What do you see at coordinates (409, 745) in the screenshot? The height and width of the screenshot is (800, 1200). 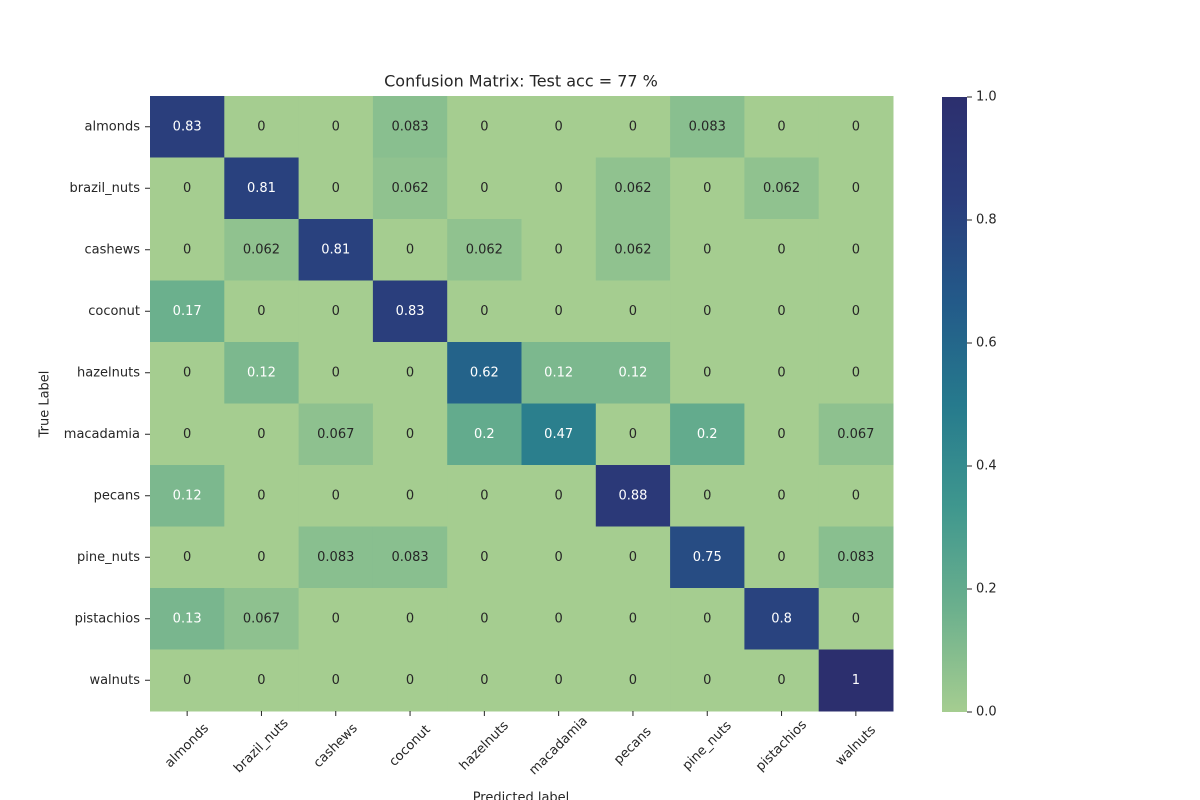 I see `x-tick-label: coconut` at bounding box center [409, 745].